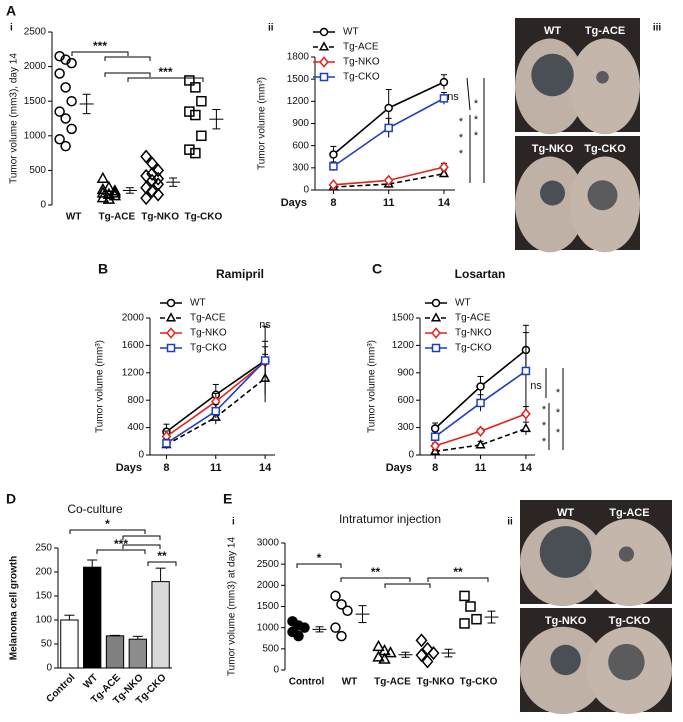 The width and height of the screenshot is (683, 722). I want to click on panel-label: A, so click(11, 11).